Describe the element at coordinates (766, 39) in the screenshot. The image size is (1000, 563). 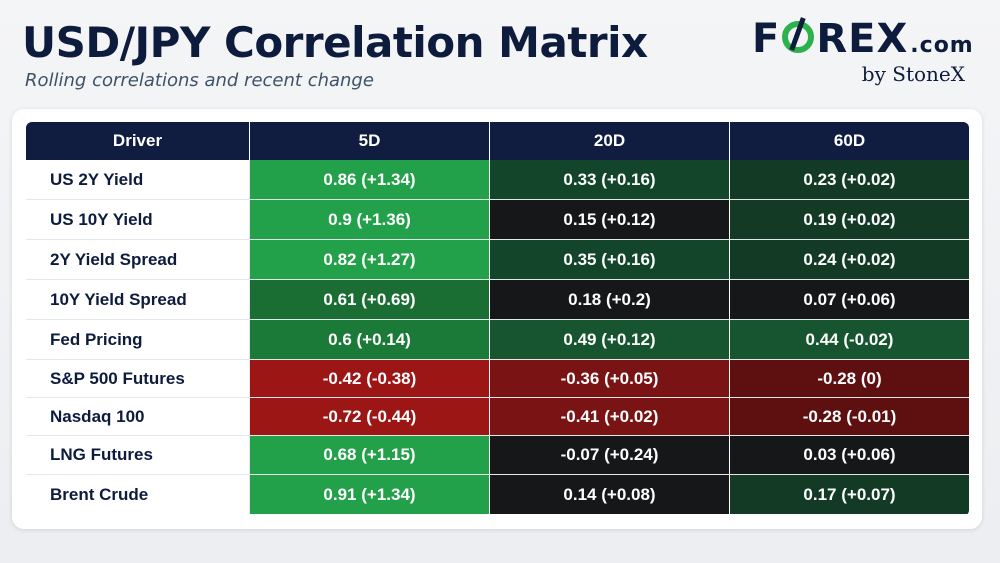
I see `logo-letter-f: F` at that location.